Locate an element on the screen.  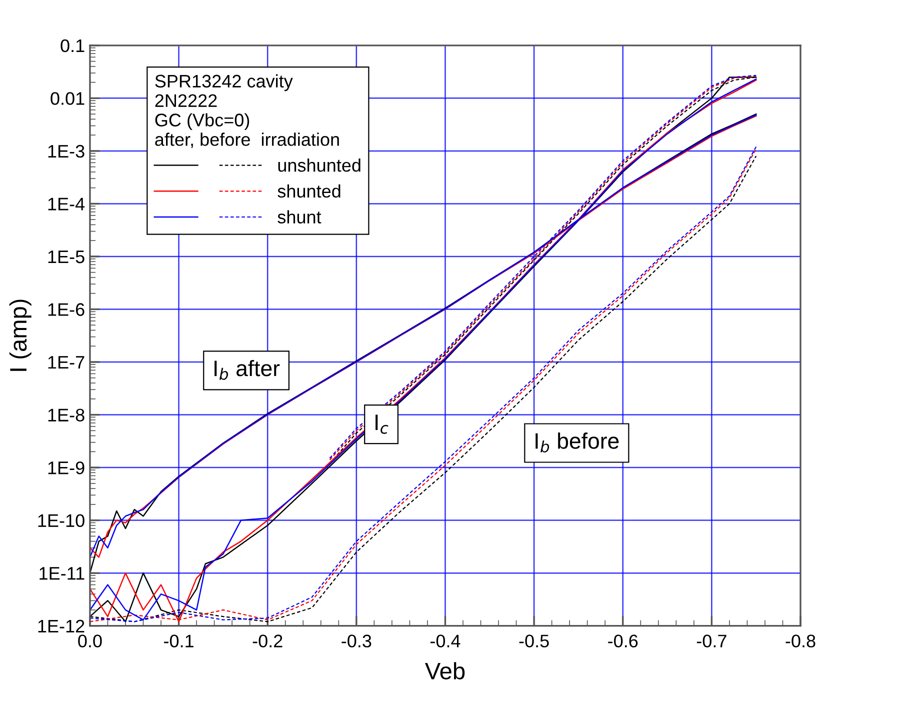
x-tick-label: 0.0 is located at coordinates (90, 641).